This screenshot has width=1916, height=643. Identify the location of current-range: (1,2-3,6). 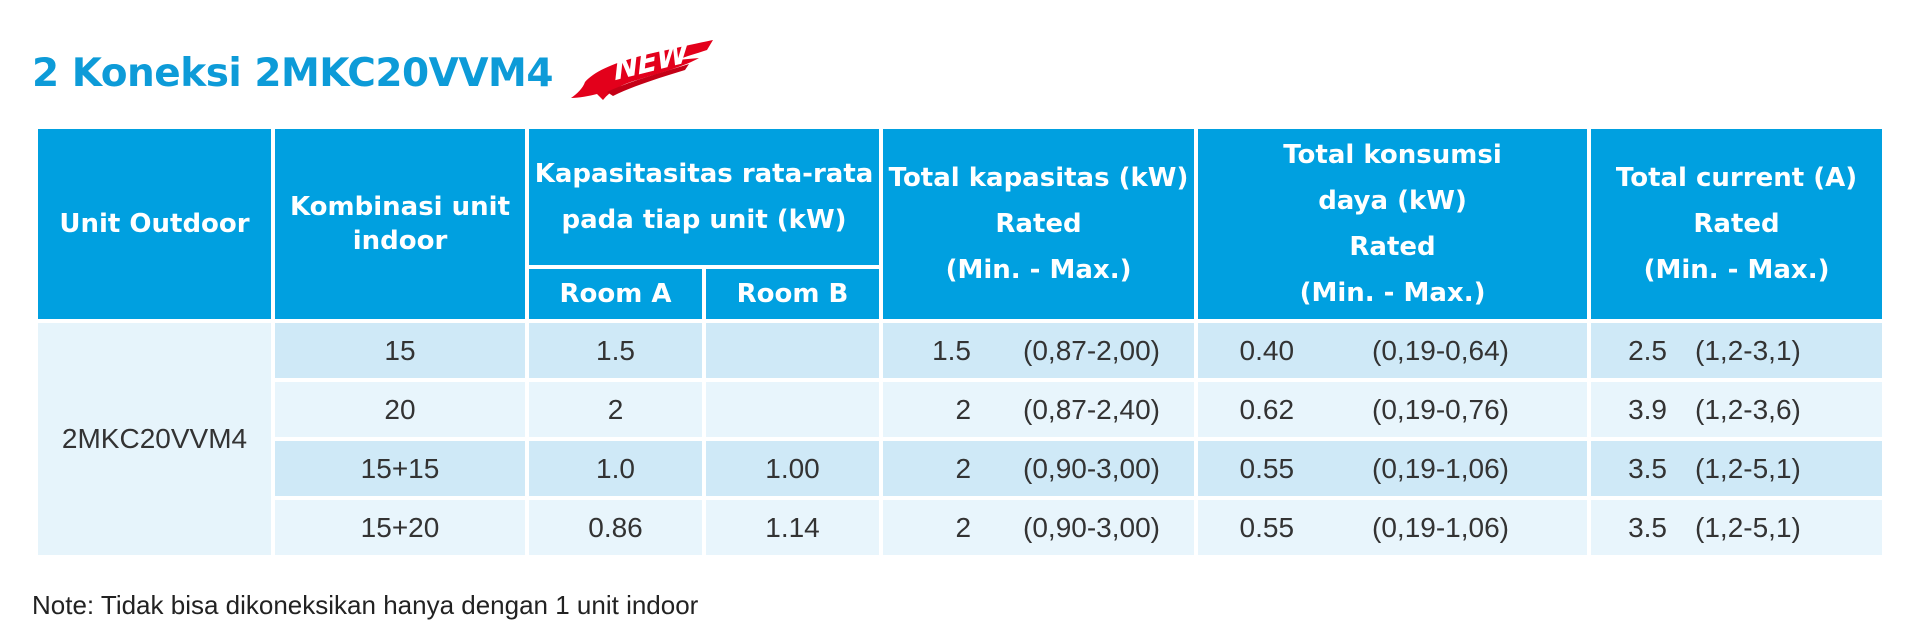
(1748, 409).